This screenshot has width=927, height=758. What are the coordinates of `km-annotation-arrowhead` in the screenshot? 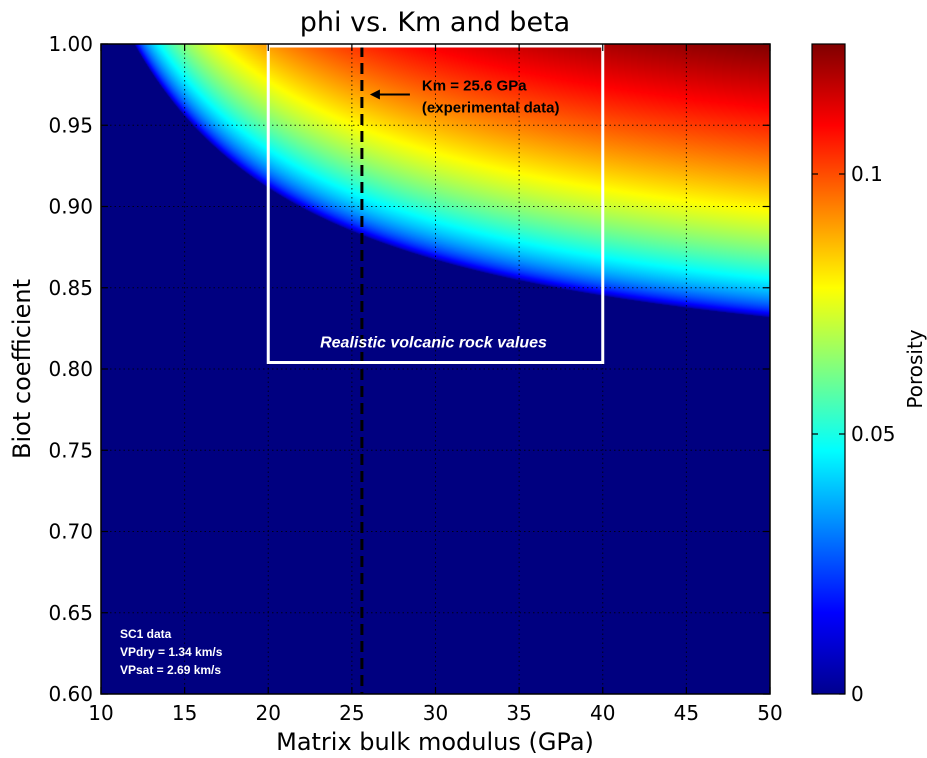 It's located at (374, 94).